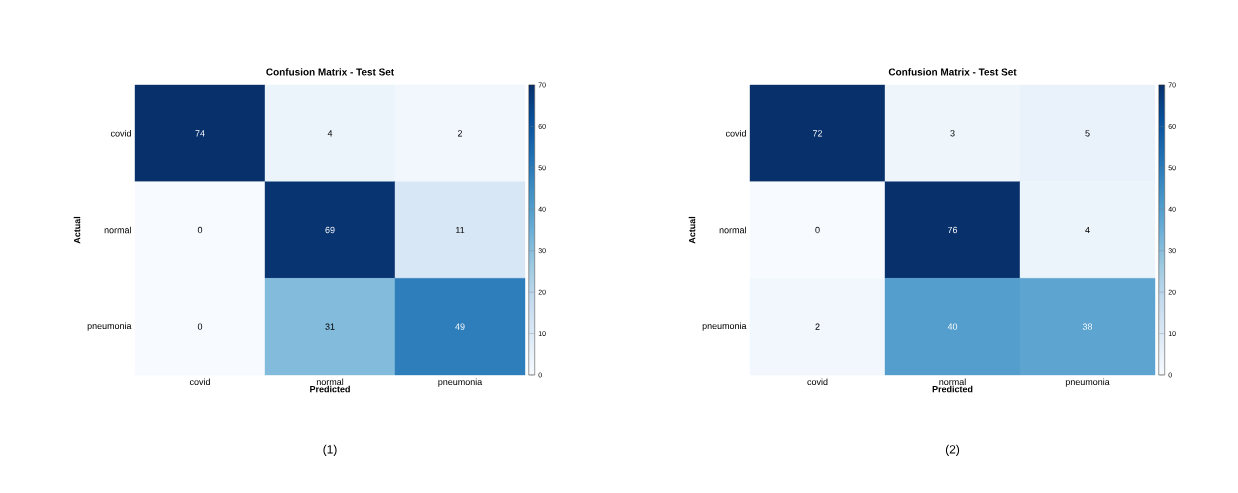  What do you see at coordinates (817, 133) in the screenshot?
I see `data-label: 72` at bounding box center [817, 133].